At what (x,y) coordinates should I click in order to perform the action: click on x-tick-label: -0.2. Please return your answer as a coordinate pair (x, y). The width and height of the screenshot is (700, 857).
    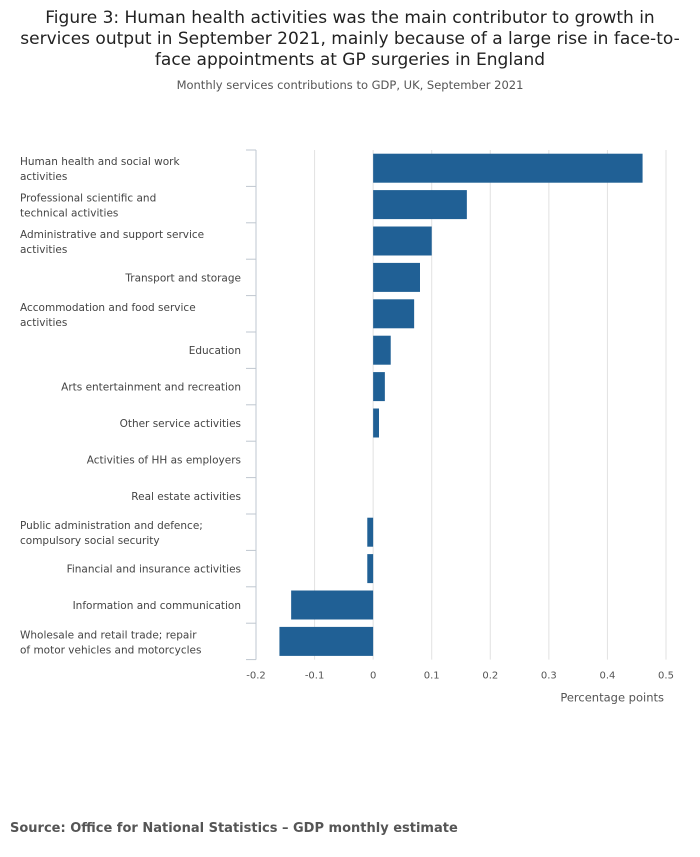
    Looking at the image, I should click on (256, 676).